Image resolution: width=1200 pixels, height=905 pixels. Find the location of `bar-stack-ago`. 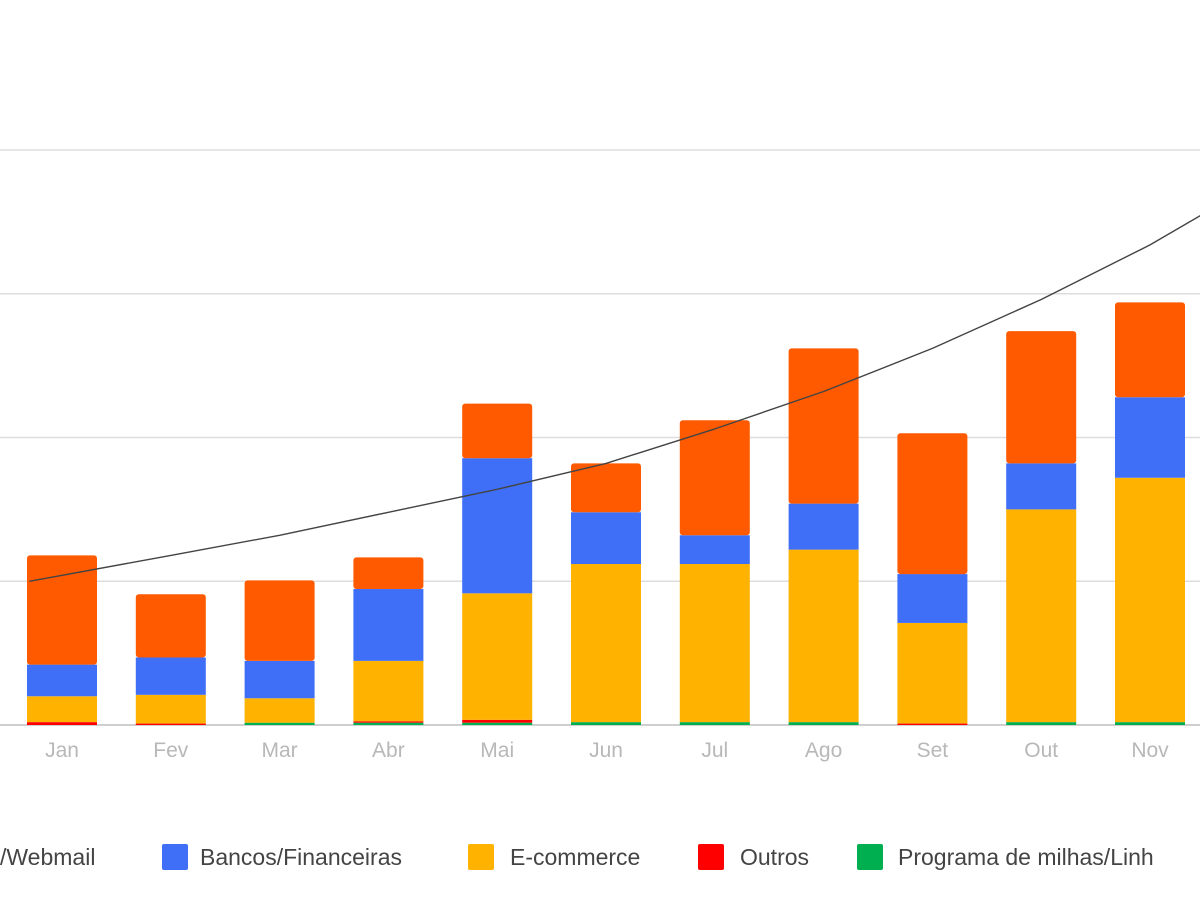

bar-stack-ago is located at coordinates (823, 536).